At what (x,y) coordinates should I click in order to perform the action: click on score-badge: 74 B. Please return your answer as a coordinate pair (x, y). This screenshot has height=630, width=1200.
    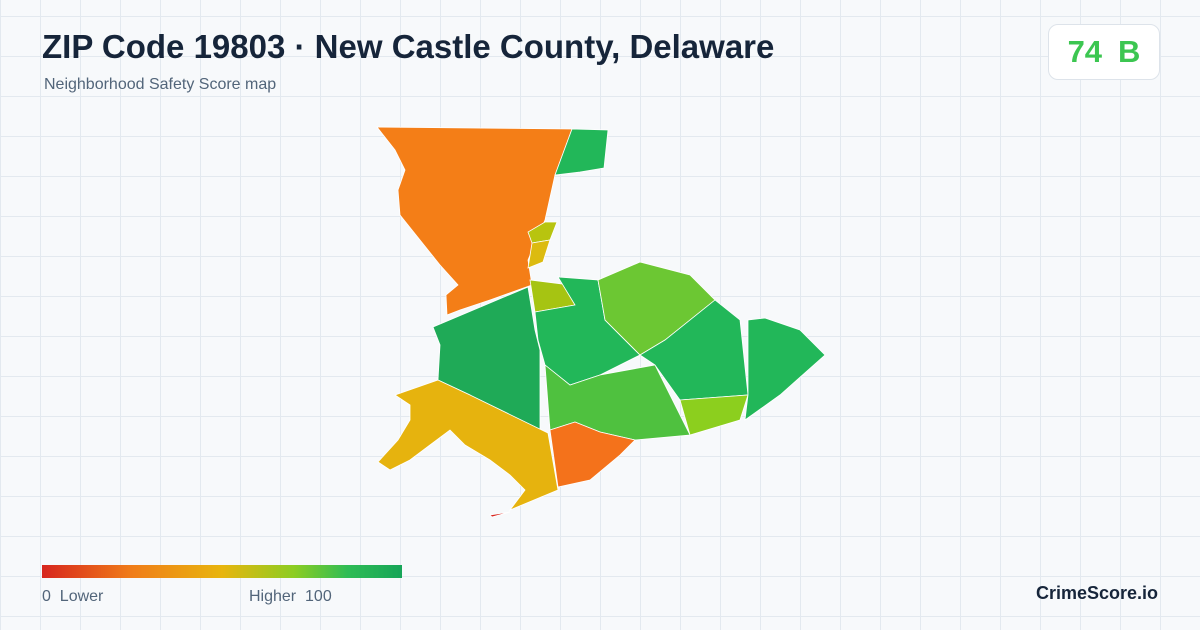
    Looking at the image, I should click on (1104, 52).